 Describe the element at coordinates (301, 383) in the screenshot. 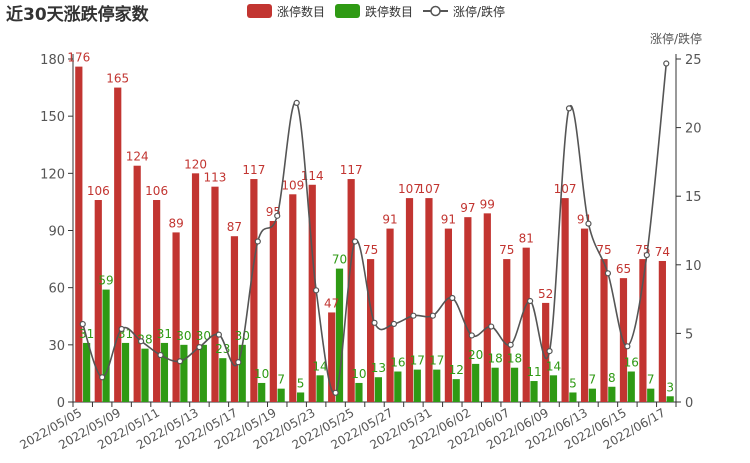

I see `data-label-limit-down: 5` at that location.